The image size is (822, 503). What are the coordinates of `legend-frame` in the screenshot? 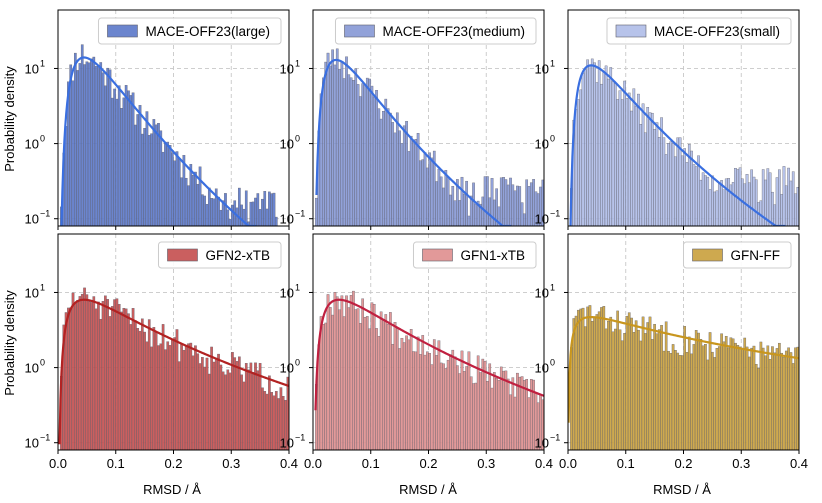 It's located at (219, 255).